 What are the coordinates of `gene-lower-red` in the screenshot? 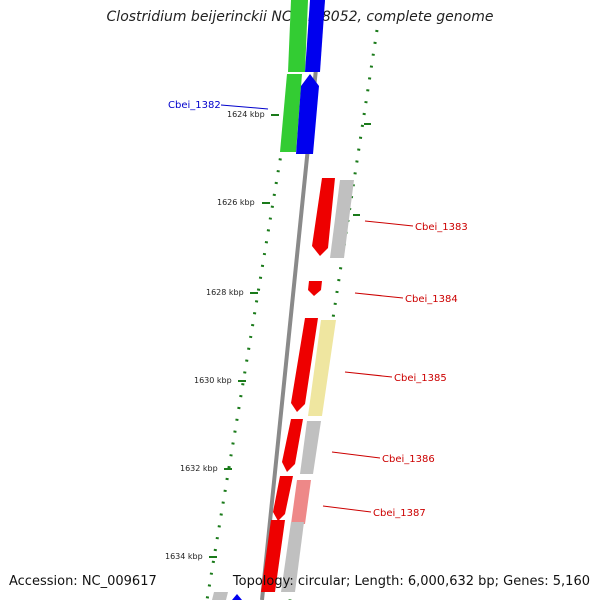 It's located at (273, 556).